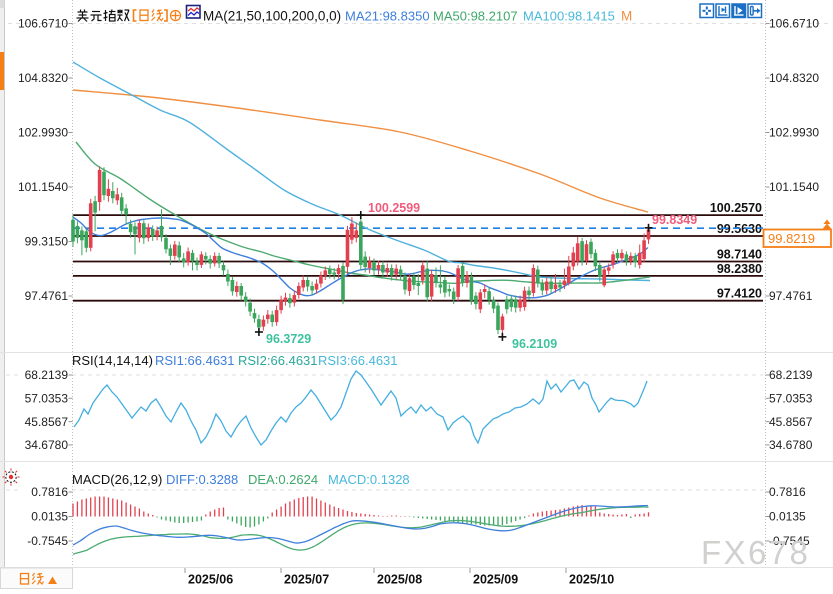  I want to click on svg-text: RSI3:66.4631, so click(358, 360).